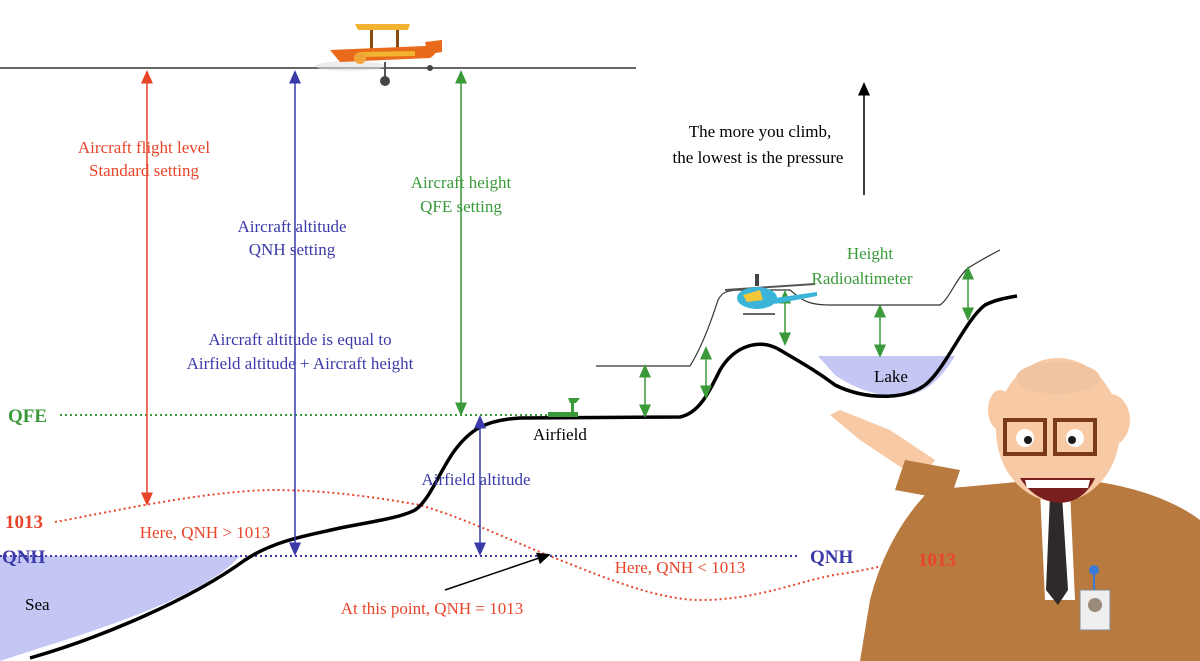 This screenshot has width=1200, height=661. Describe the element at coordinates (564, 407) in the screenshot. I see `windsock-icon` at that location.